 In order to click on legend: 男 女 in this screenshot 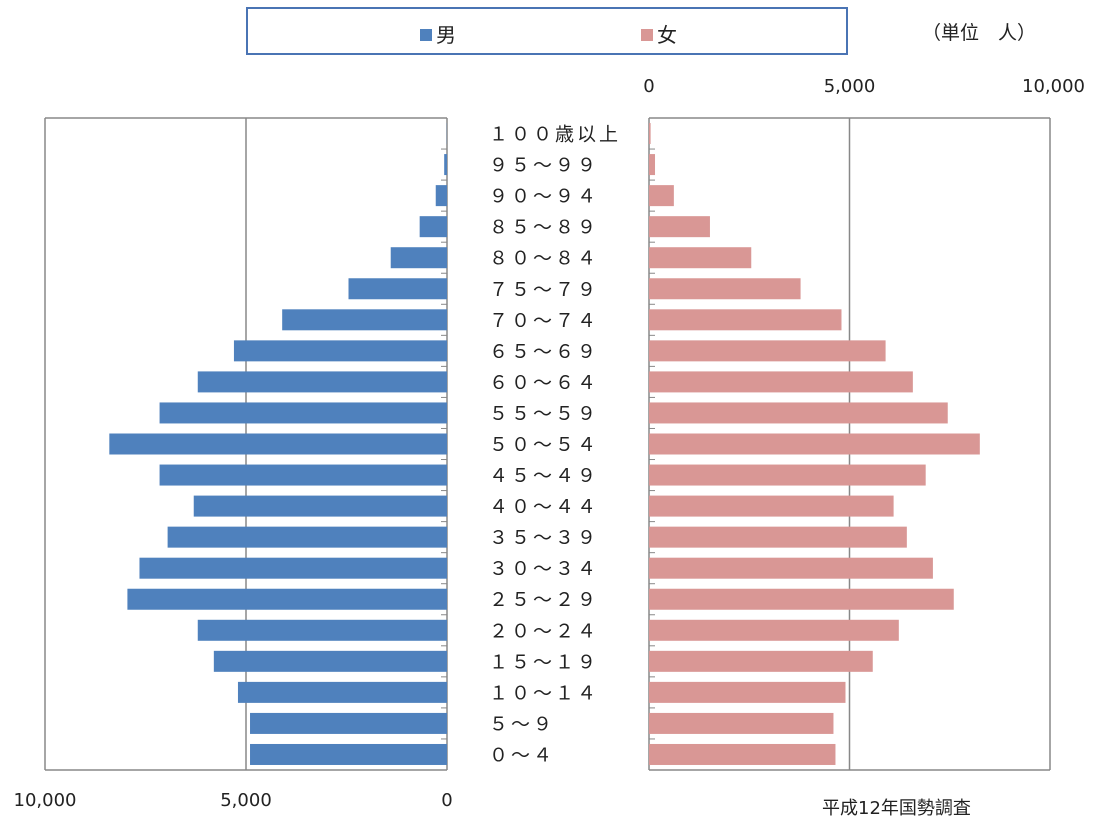, I will do `click(547, 31)`.